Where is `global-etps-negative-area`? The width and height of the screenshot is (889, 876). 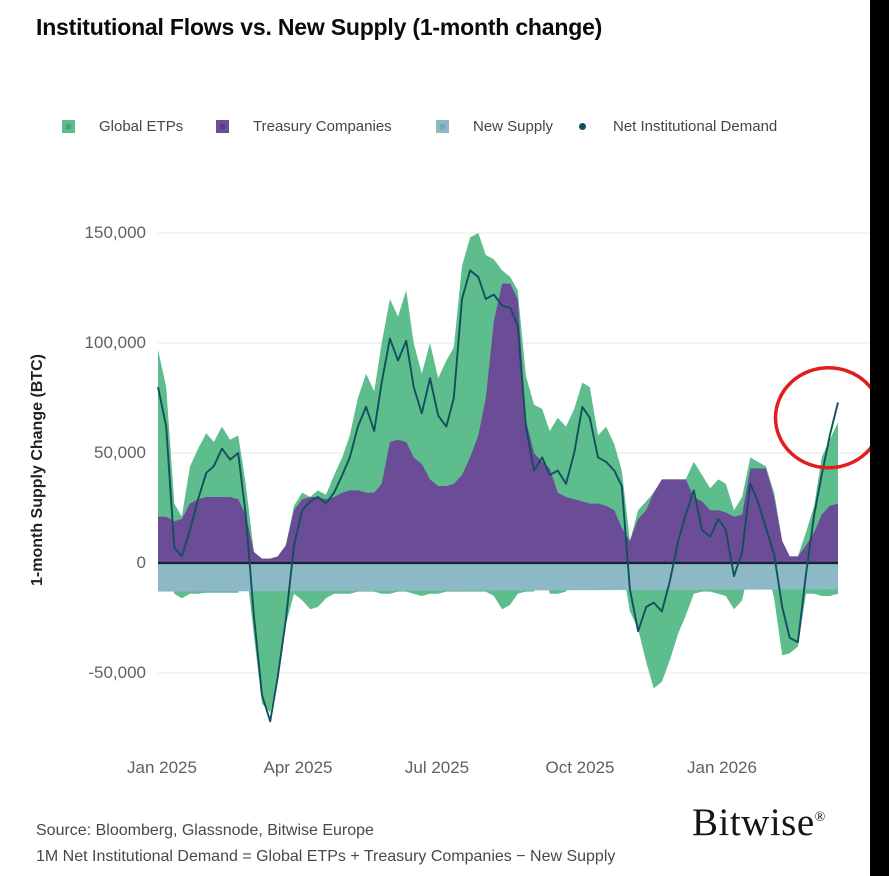
global-etps-negative-area is located at coordinates (498, 638).